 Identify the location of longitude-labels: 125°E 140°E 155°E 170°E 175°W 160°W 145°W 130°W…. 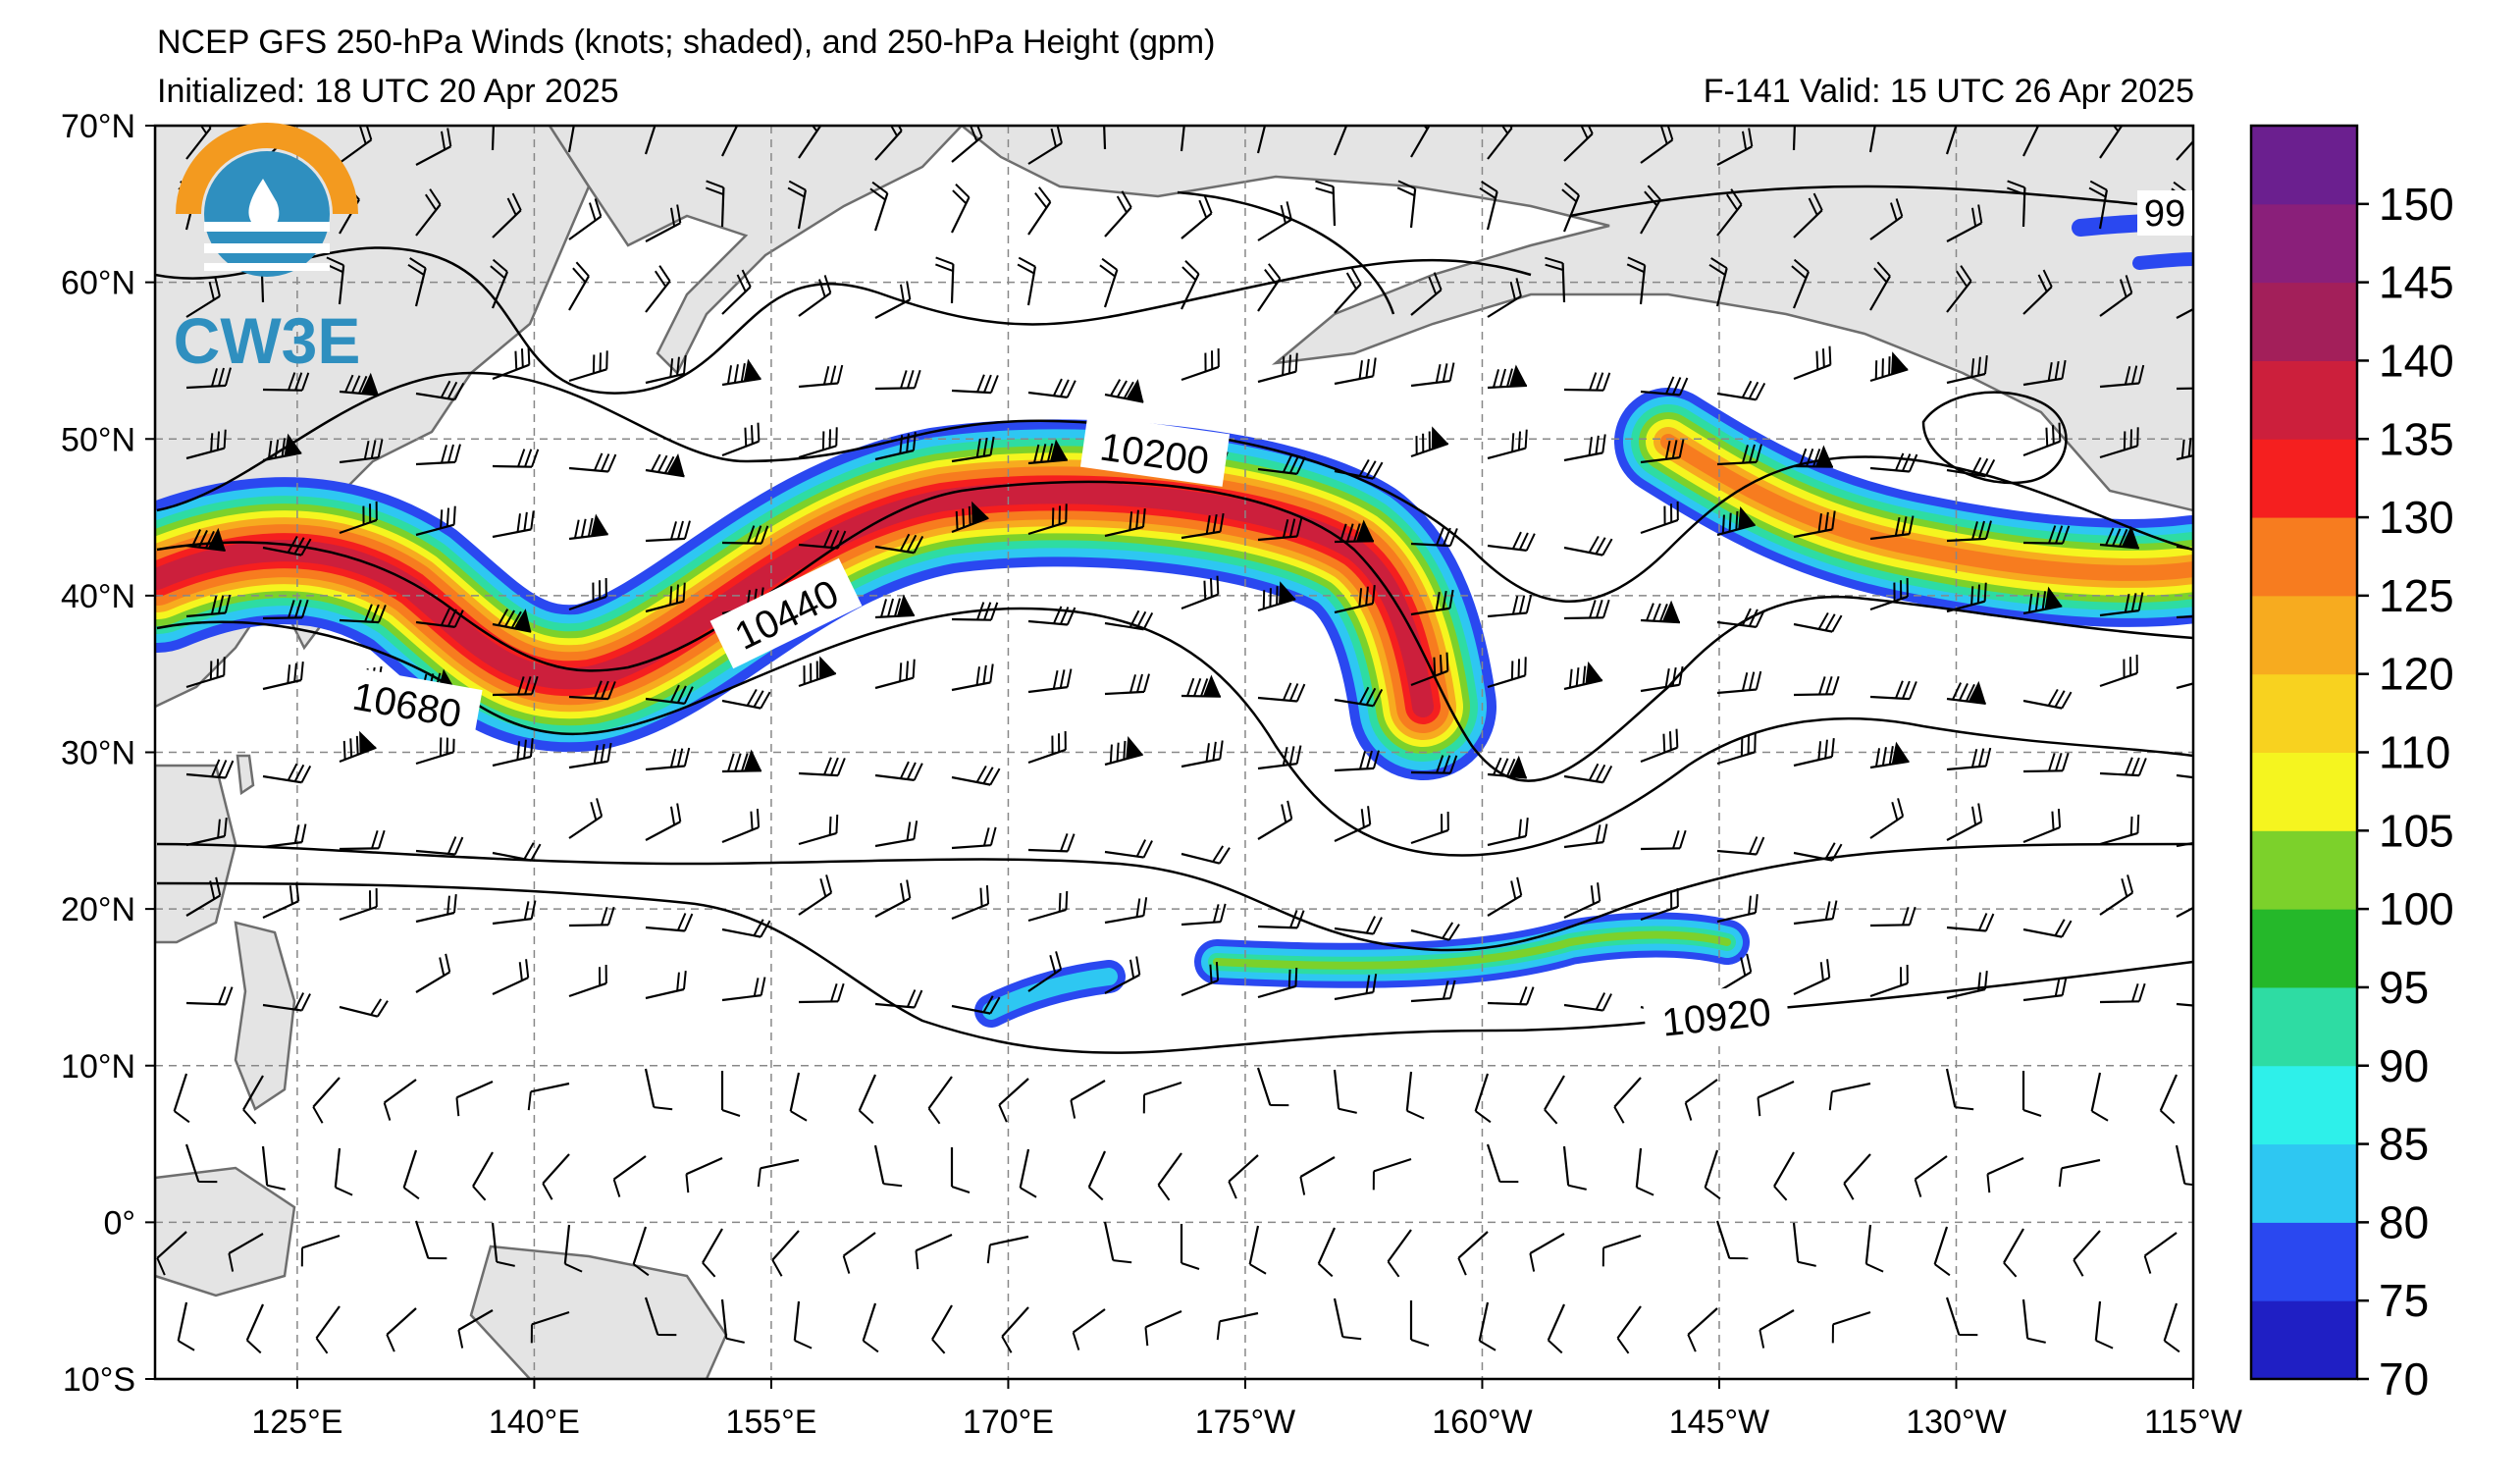
(1246, 1410).